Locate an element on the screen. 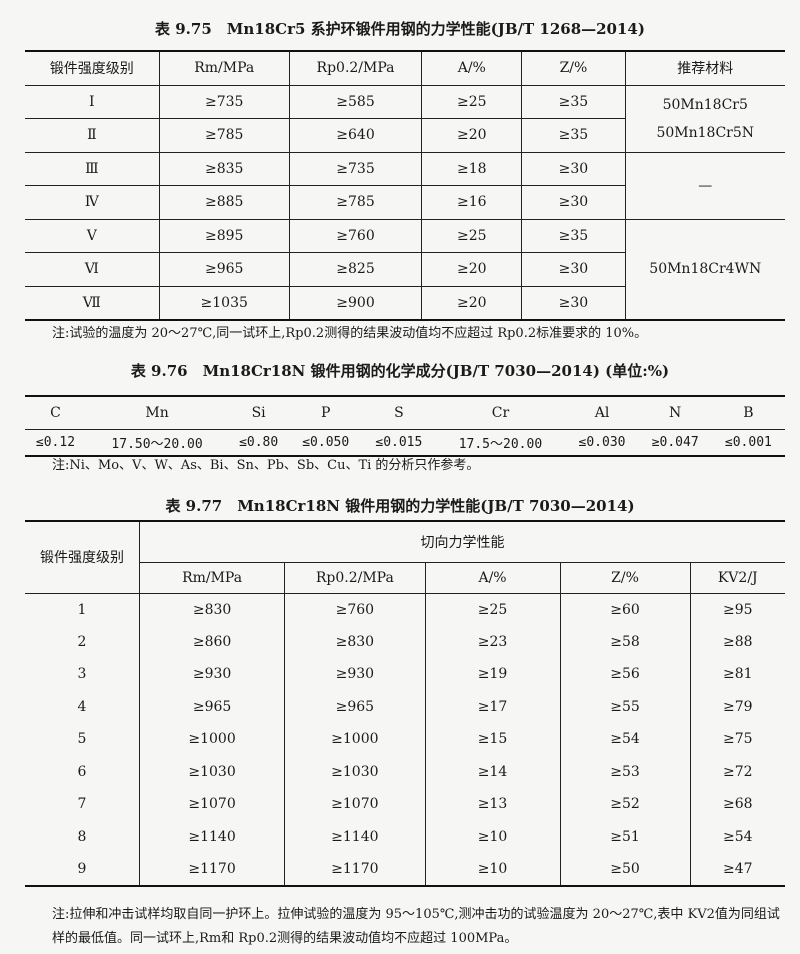 This screenshot has height=954, width=800. table-cell: Ⅰ is located at coordinates (92, 102).